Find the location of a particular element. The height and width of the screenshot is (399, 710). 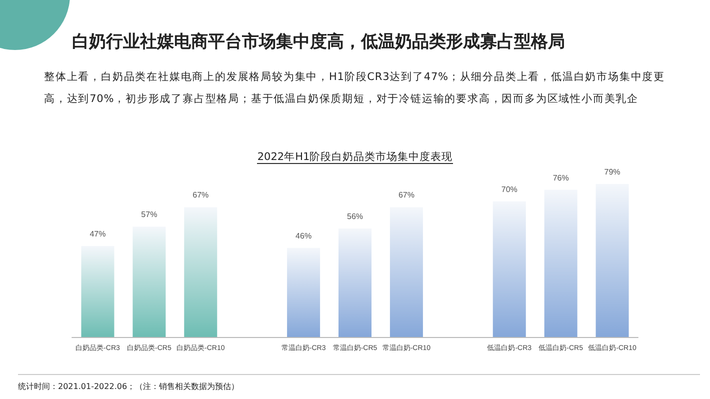

data-label: 70% is located at coordinates (509, 189).